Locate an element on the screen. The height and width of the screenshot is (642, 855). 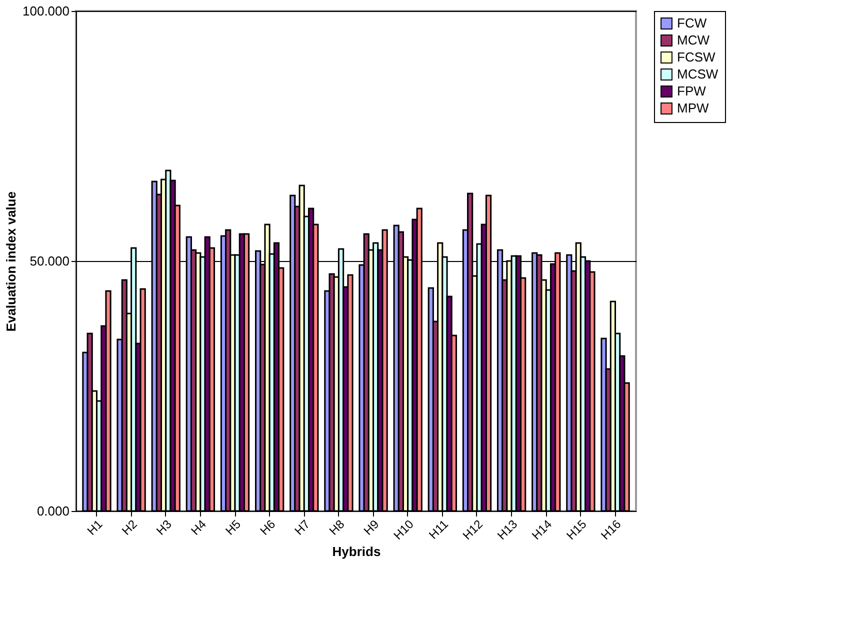
x-tick-label: H11 is located at coordinates (439, 529).